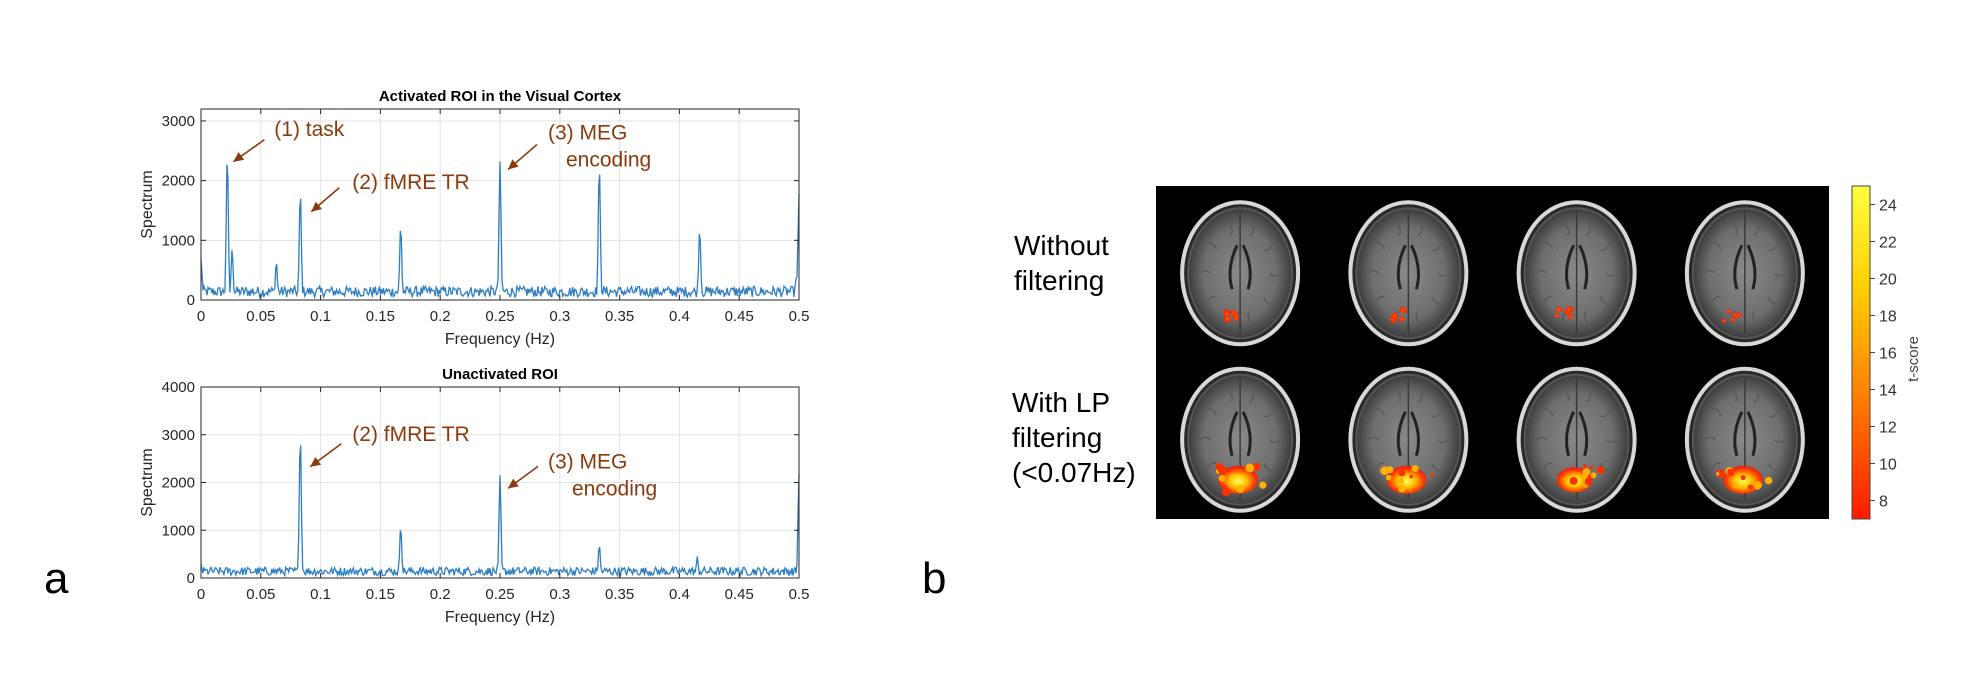  Describe the element at coordinates (260, 316) in the screenshot. I see `x-tick-label: 0.05` at that location.